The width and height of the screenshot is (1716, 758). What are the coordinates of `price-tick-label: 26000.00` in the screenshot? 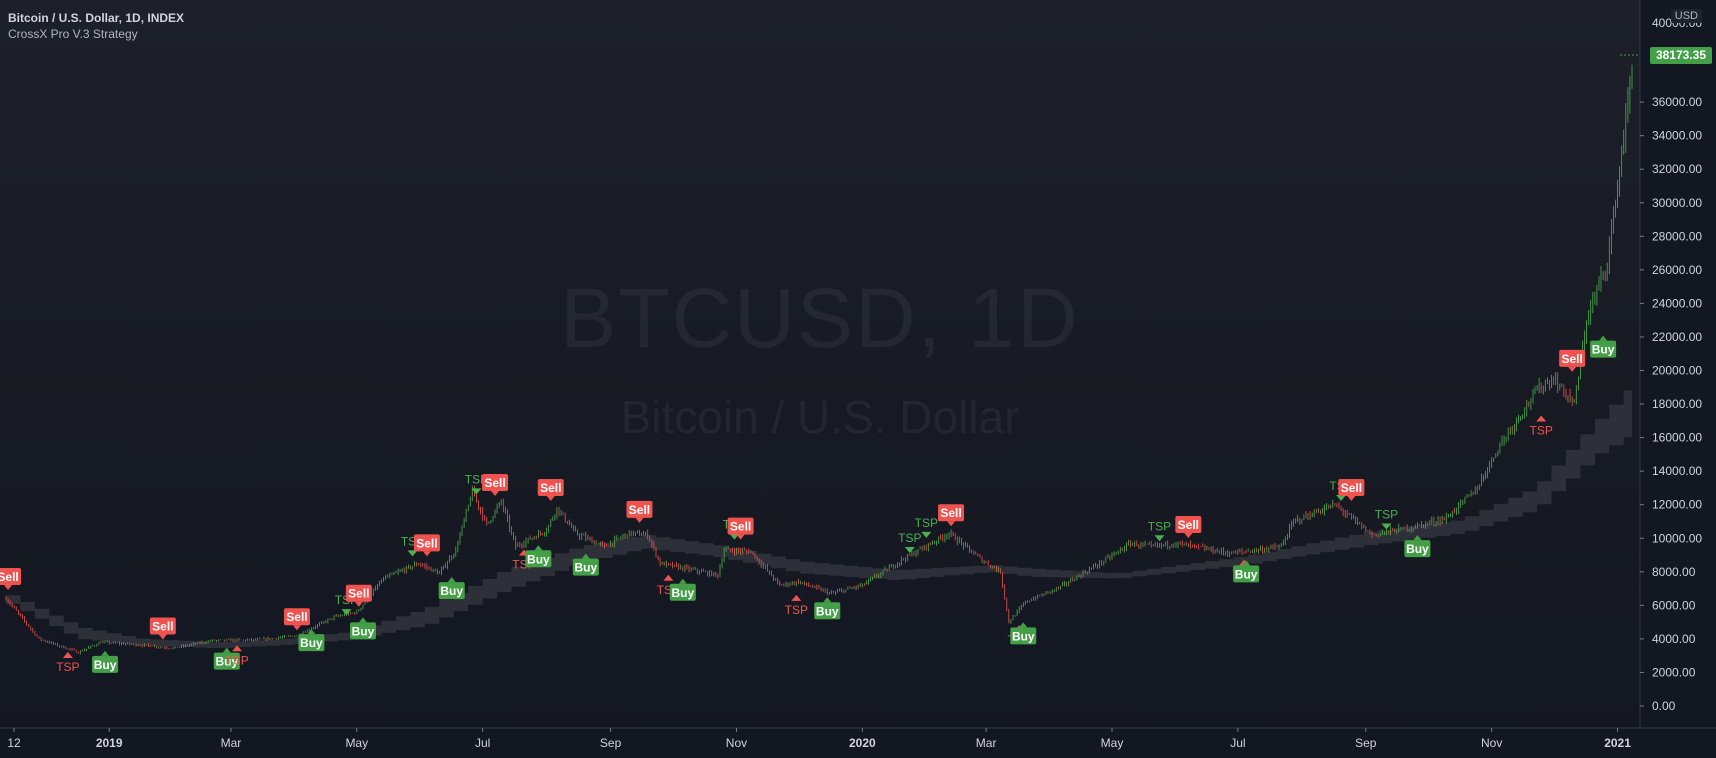 It's located at (1677, 270).